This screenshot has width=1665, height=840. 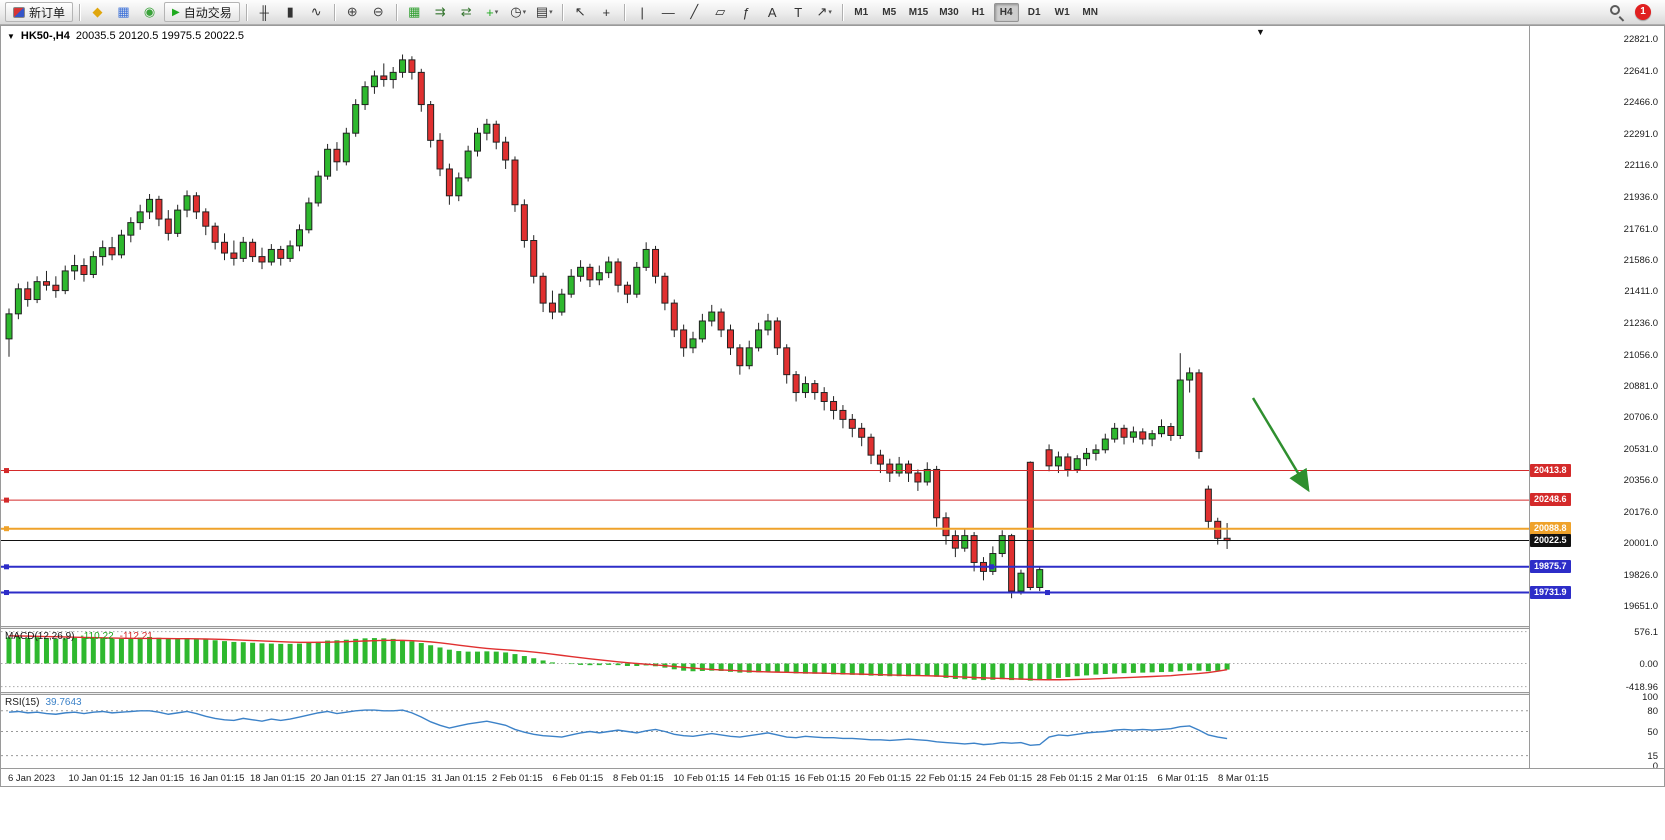 I want to click on time-axis-label: 22 Feb 01:15, so click(x=943, y=778).